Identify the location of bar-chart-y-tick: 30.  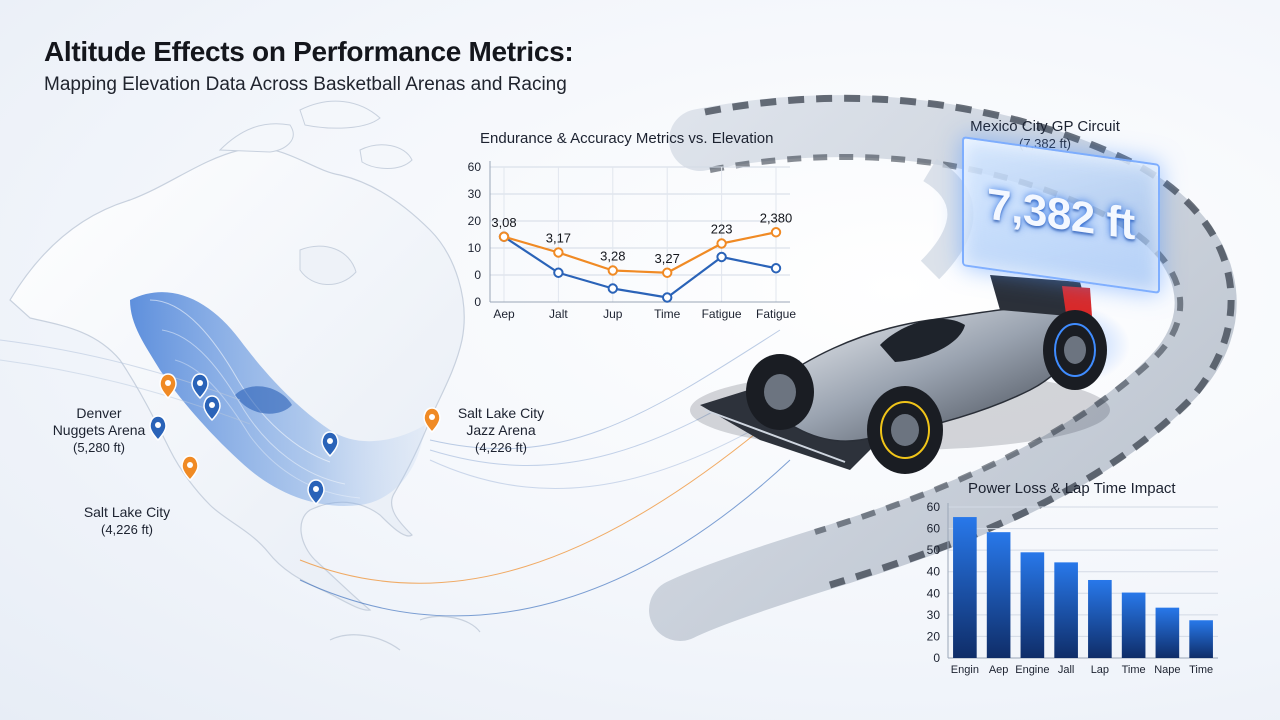
(934, 615).